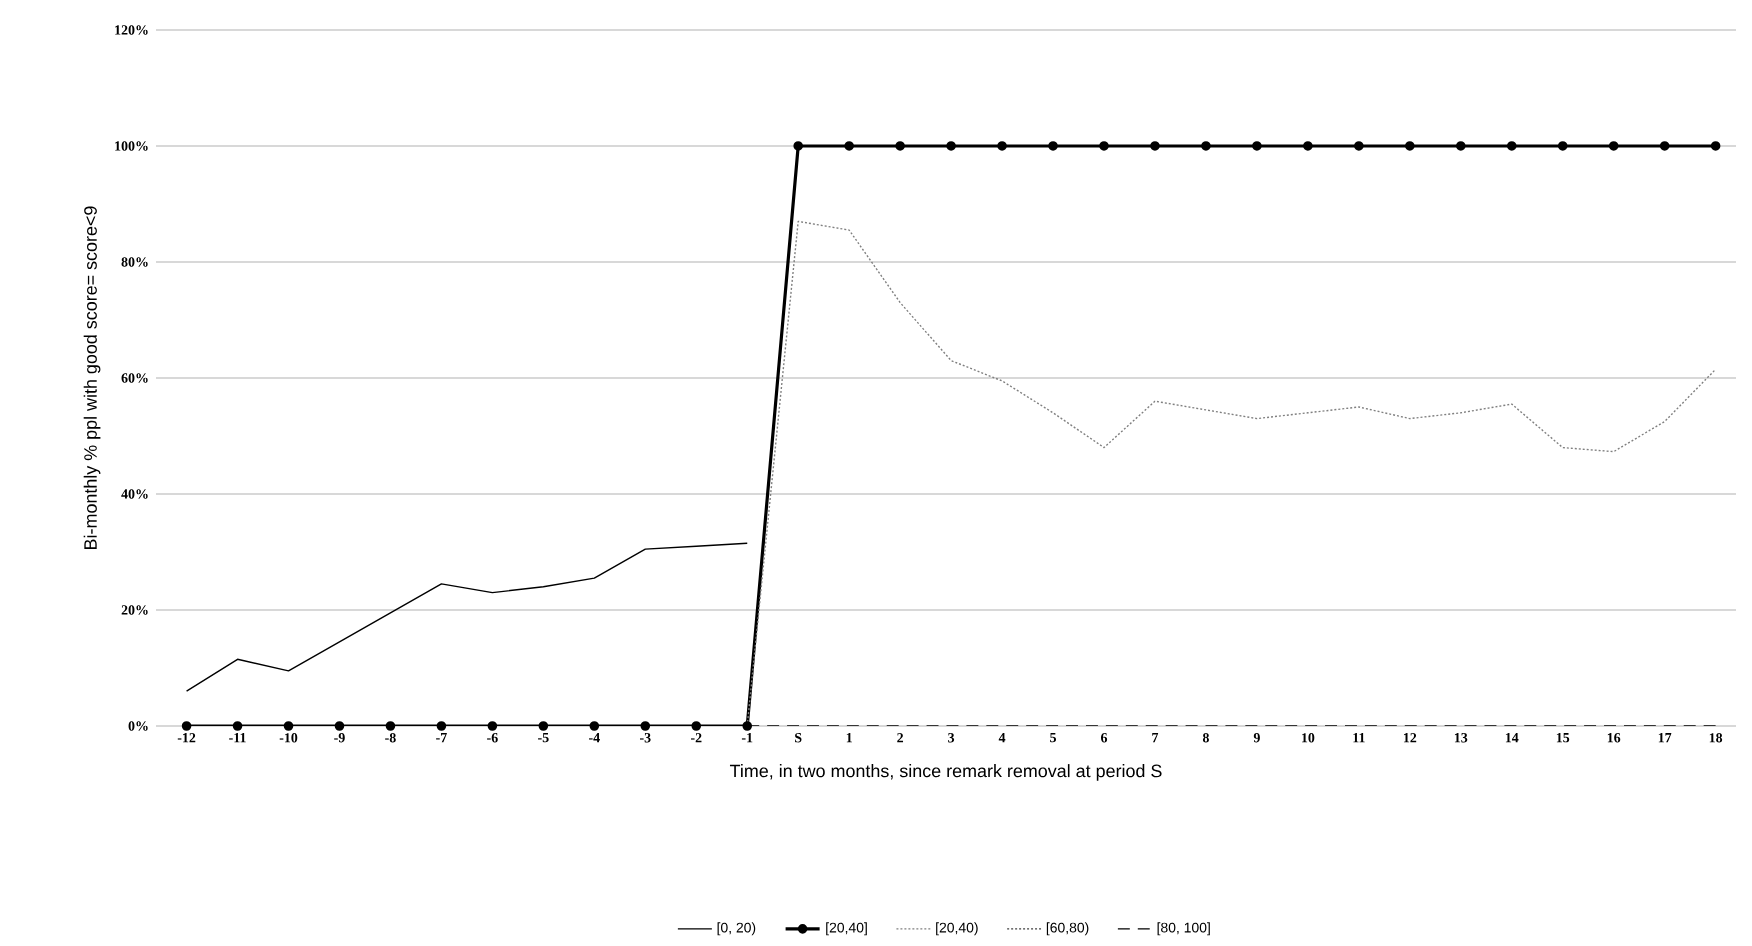  Describe the element at coordinates (945, 772) in the screenshot. I see `x-axis-title: Time, in two months, since remark removal at period S` at that location.